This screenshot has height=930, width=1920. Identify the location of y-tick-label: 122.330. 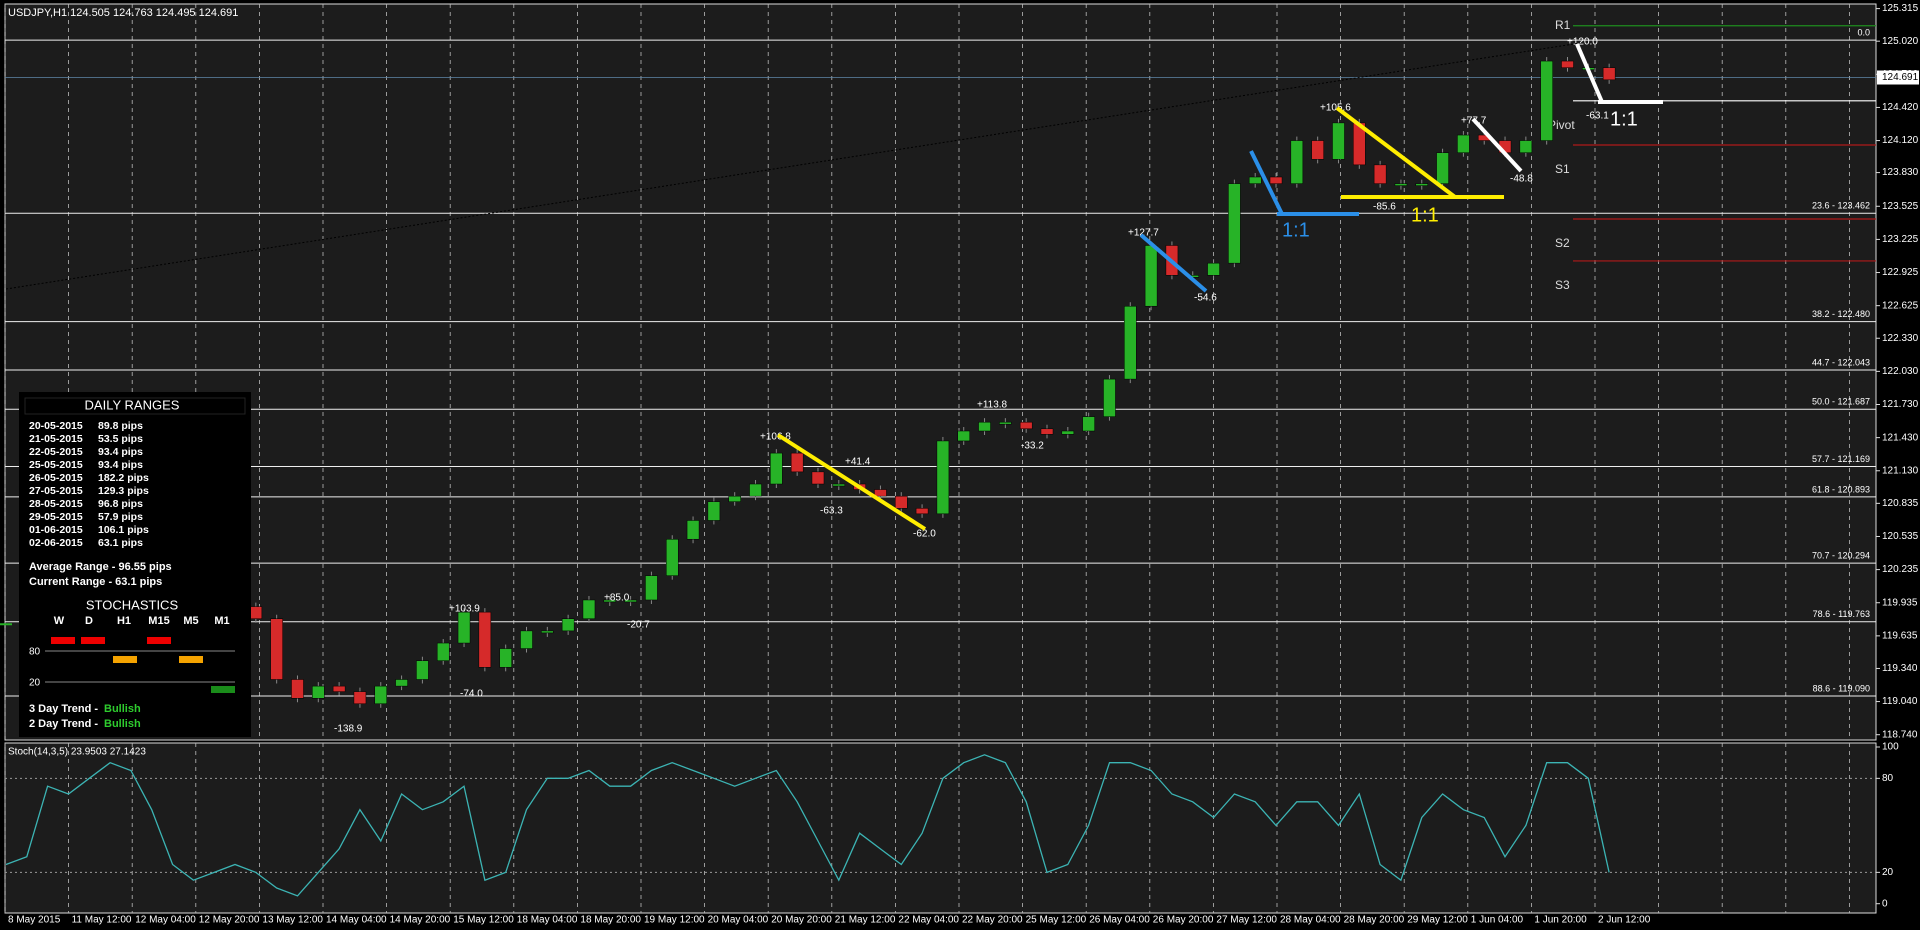
(1900, 338).